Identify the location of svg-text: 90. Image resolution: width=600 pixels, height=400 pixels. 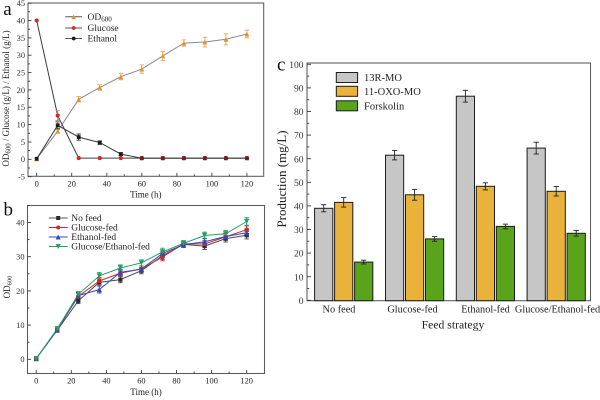
(299, 90).